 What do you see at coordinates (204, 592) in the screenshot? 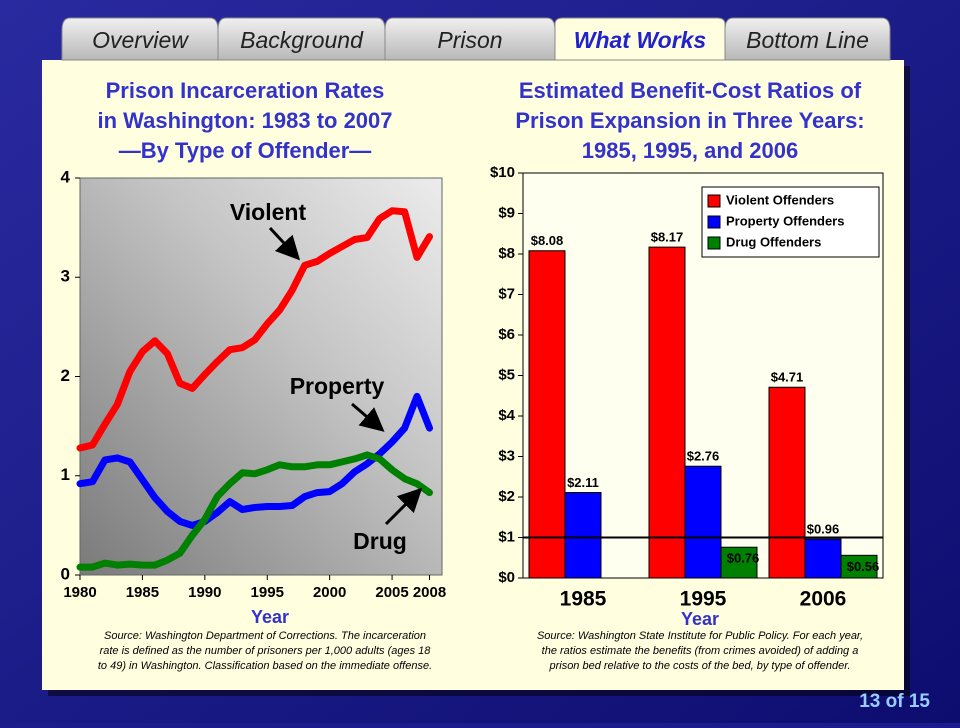
I see `x-tick-label: 1990` at bounding box center [204, 592].